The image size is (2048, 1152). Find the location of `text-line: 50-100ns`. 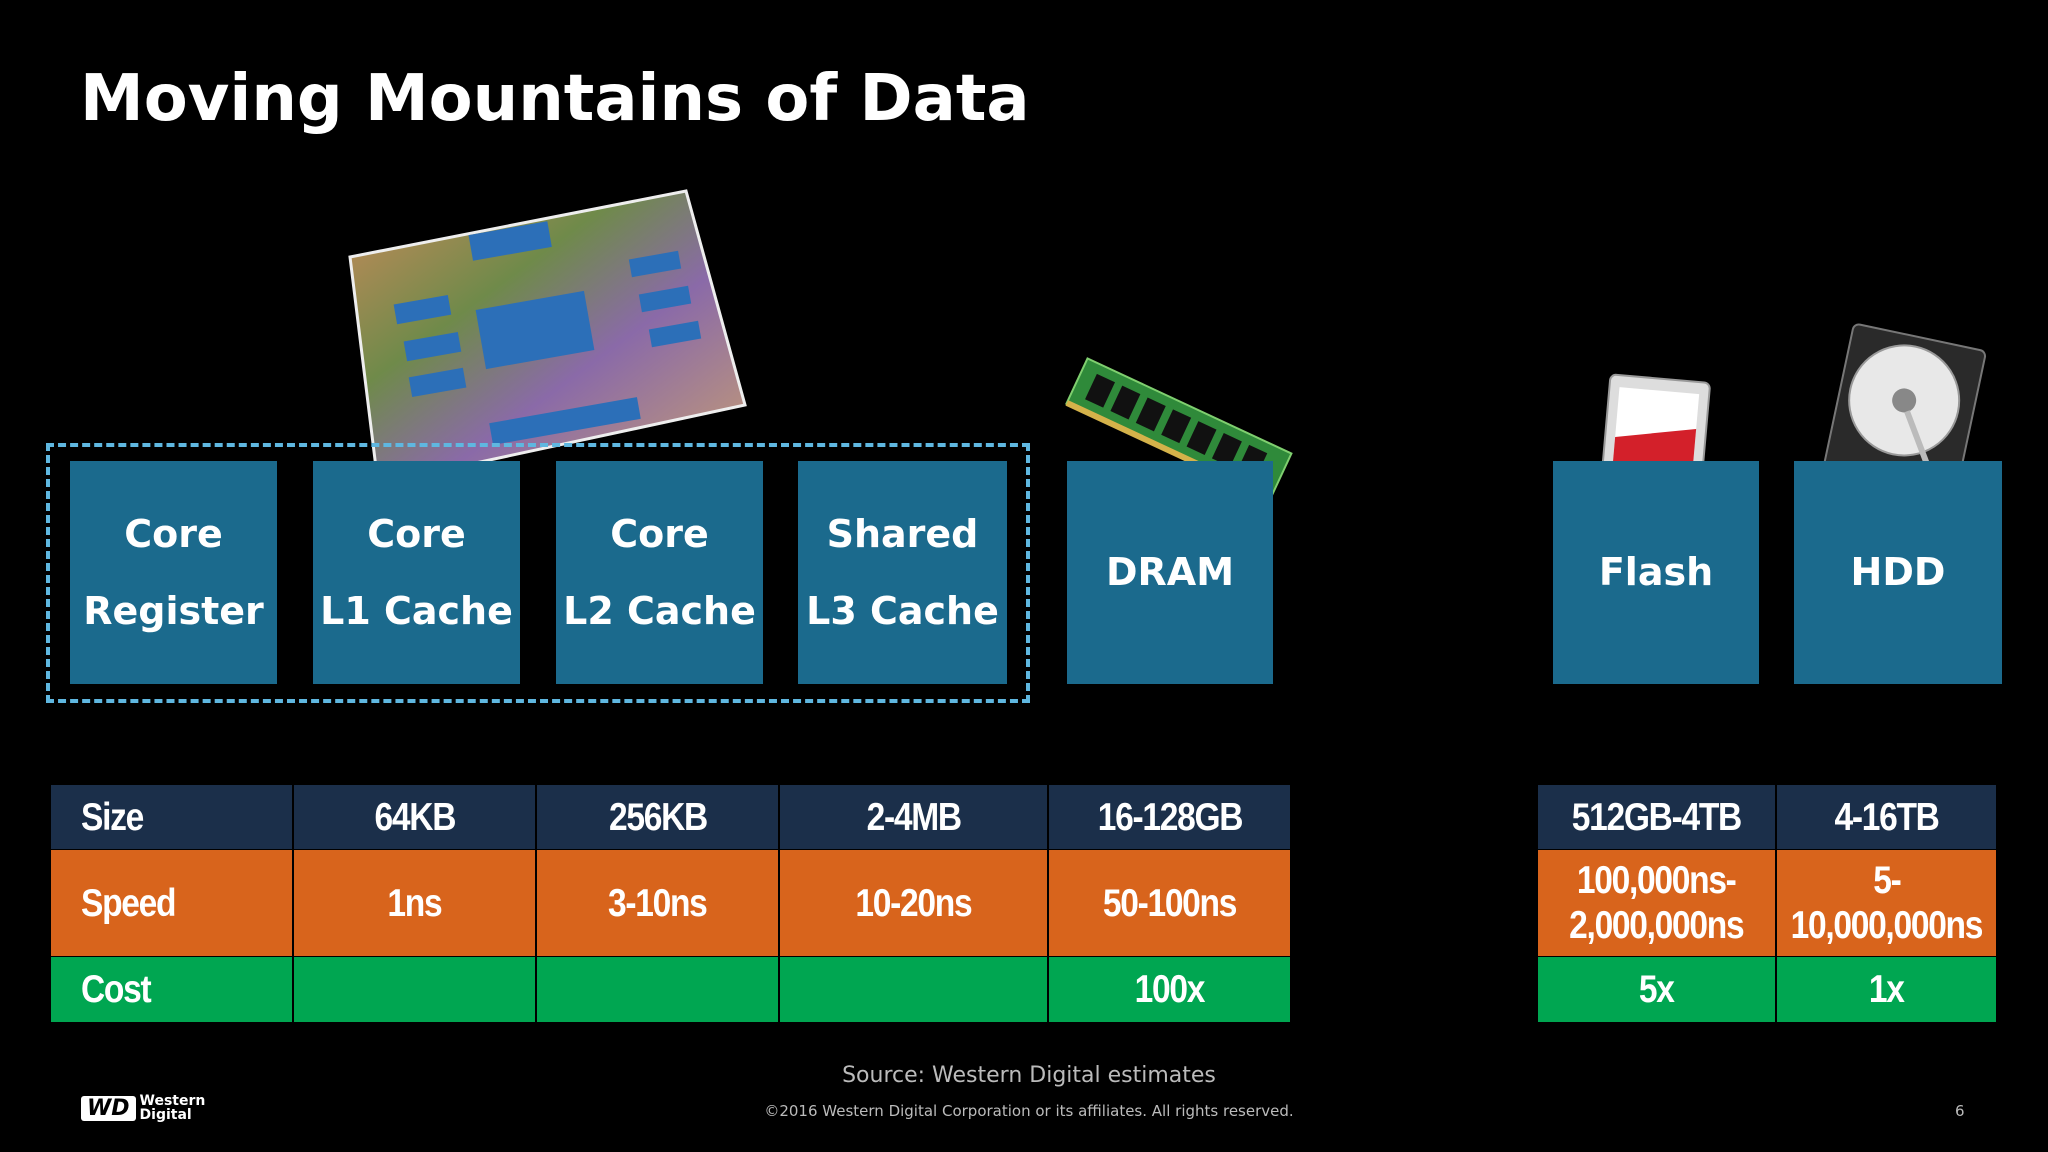

text-line: 50-100ns is located at coordinates (1170, 903).